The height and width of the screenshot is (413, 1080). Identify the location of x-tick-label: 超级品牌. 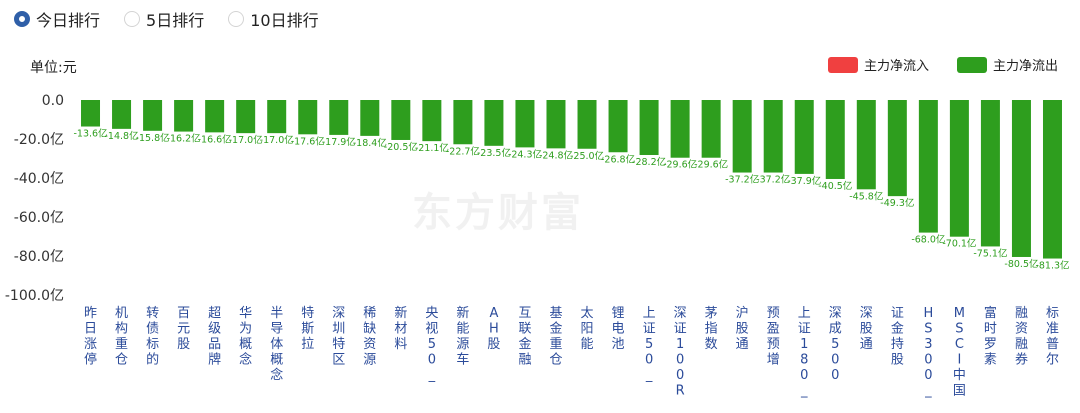
(214, 337).